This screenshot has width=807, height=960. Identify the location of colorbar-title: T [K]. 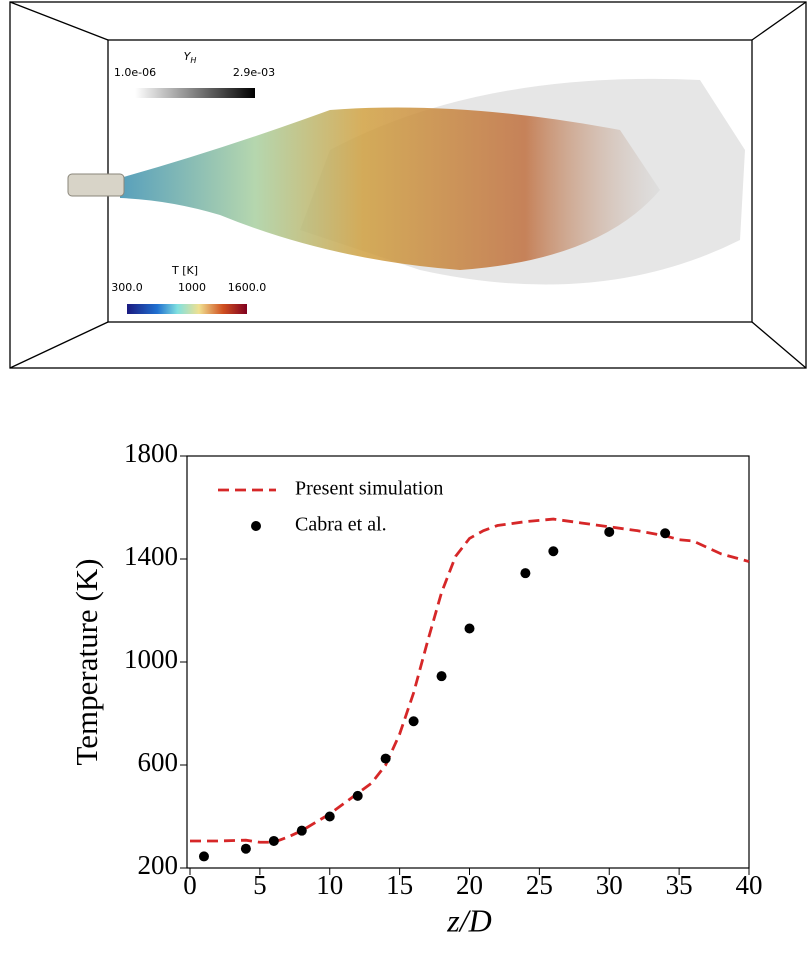
(184, 270).